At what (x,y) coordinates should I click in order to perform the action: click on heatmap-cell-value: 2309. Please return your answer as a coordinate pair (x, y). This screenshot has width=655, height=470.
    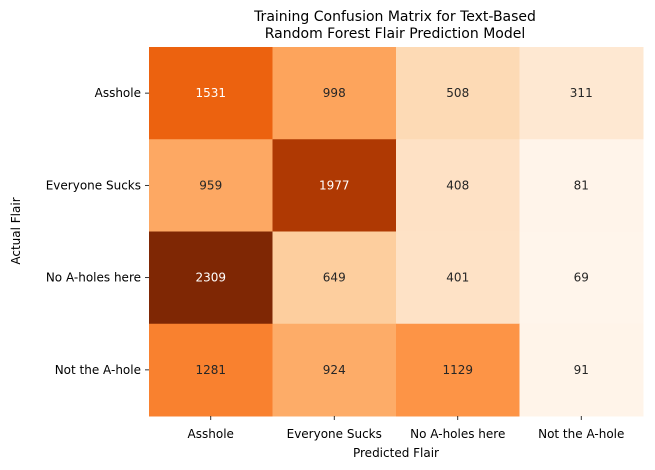
    Looking at the image, I should click on (210, 278).